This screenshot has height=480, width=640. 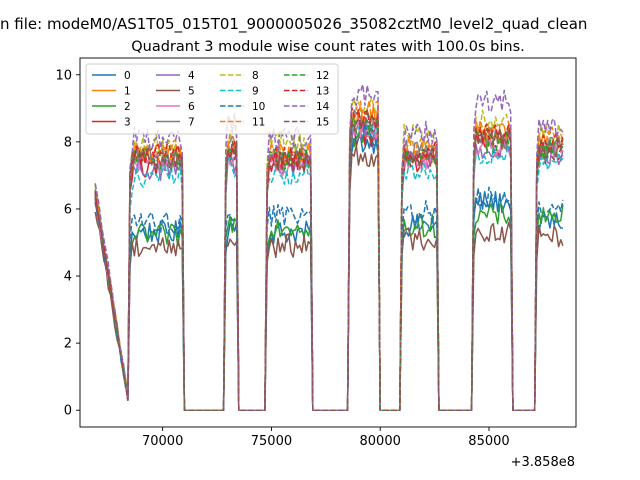 I want to click on legend-label-2: 2, so click(x=127, y=107).